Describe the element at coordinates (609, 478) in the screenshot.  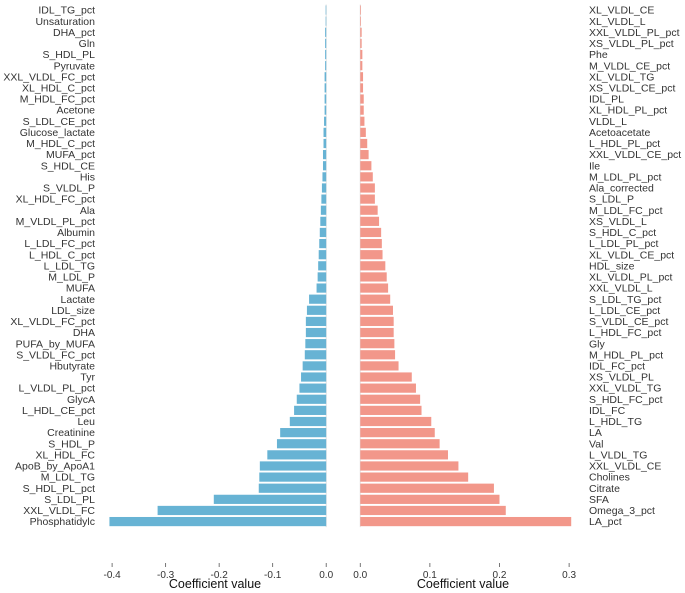
I see `right-category-label: Cholines` at that location.